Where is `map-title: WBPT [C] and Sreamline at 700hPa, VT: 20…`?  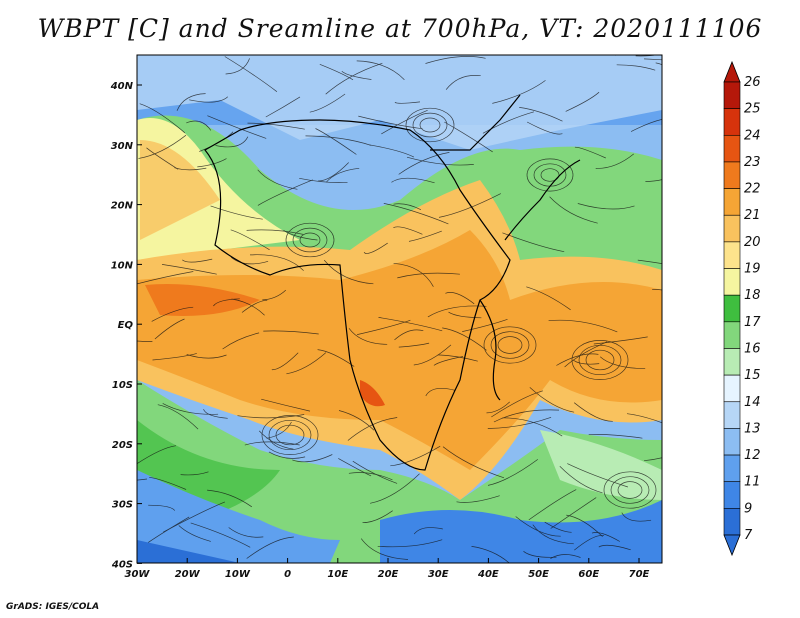 map-title: WBPT [C] and Sreamline at 700hPa, VT: 20… is located at coordinates (400, 28).